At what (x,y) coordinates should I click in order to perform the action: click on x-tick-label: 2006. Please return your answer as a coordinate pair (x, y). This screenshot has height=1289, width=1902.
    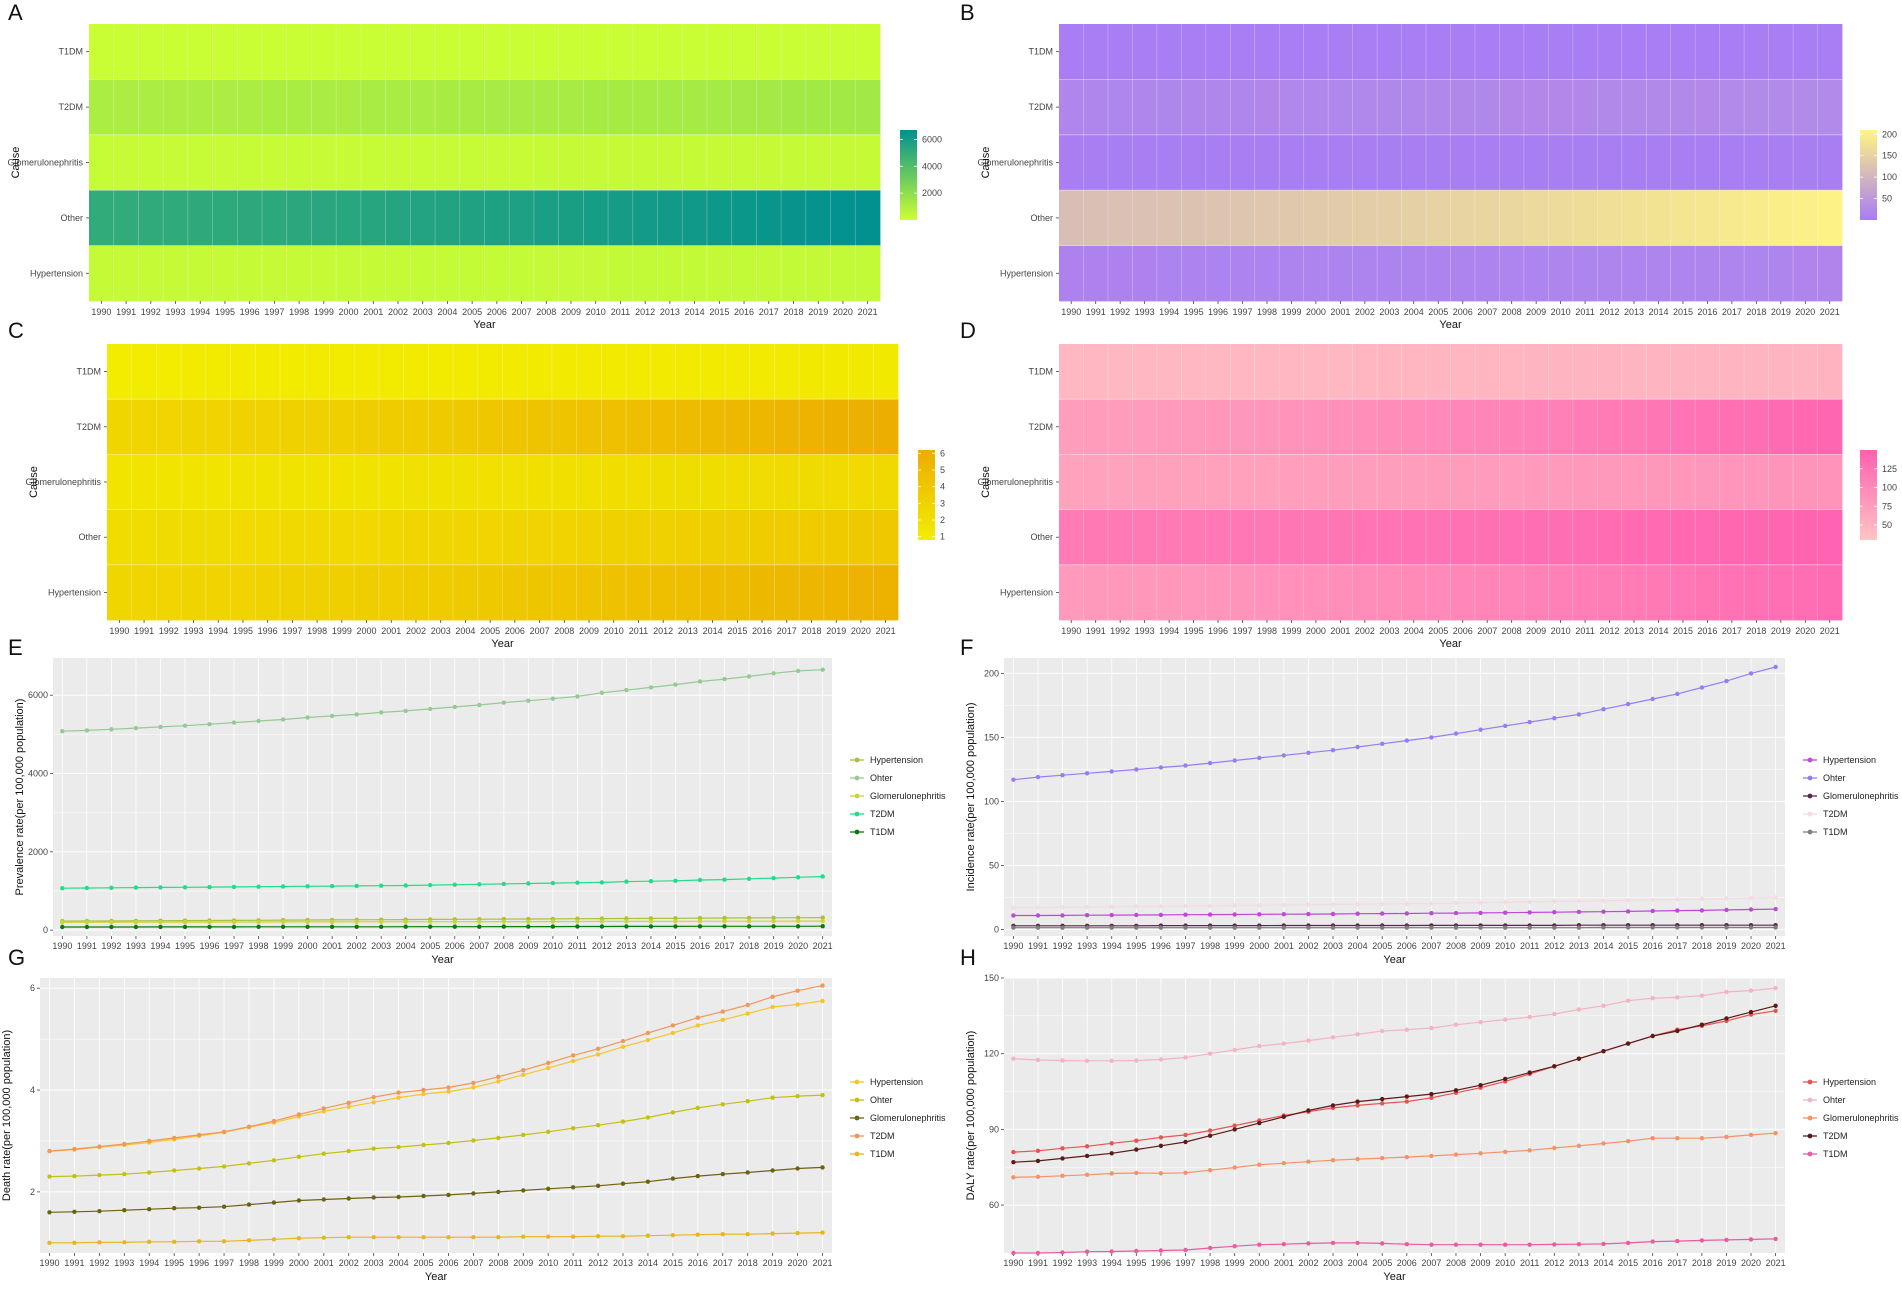
    Looking at the image, I should click on (515, 631).